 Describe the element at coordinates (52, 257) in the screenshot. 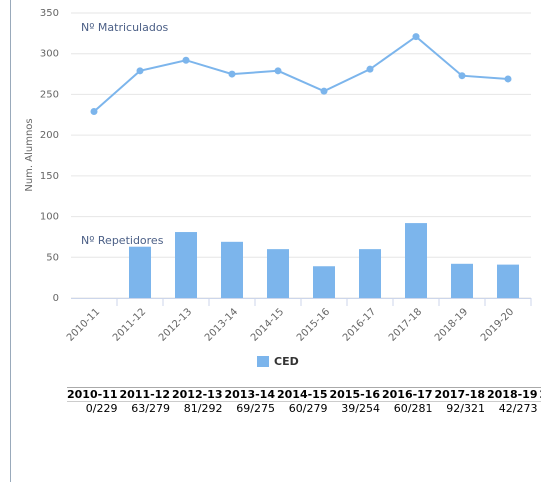

I see `y-tick-label: 50` at that location.